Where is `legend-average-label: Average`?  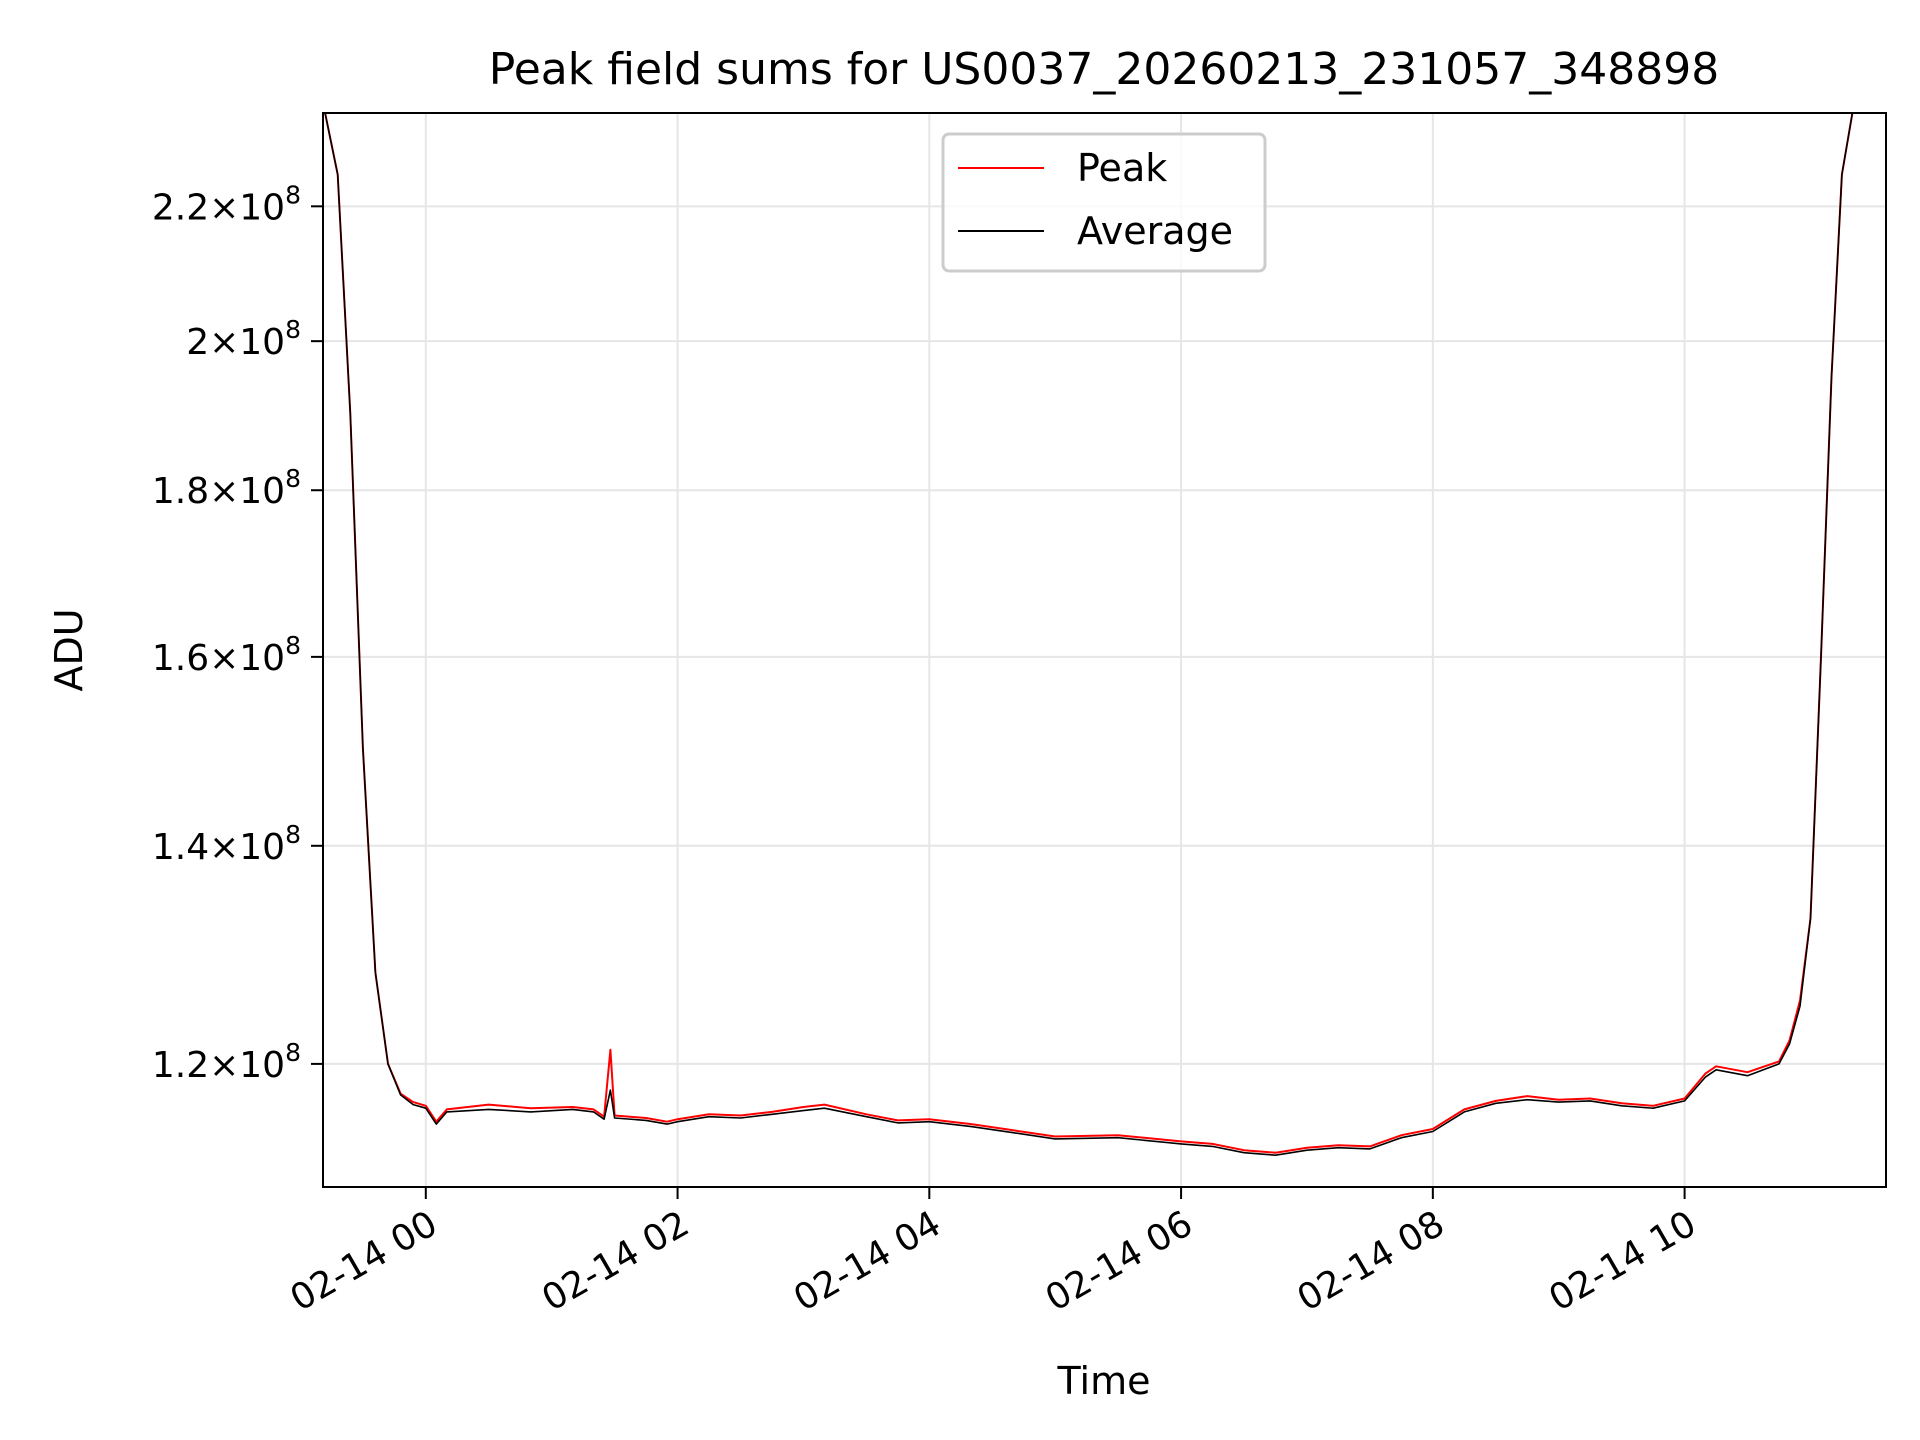 legend-average-label: Average is located at coordinates (1155, 231).